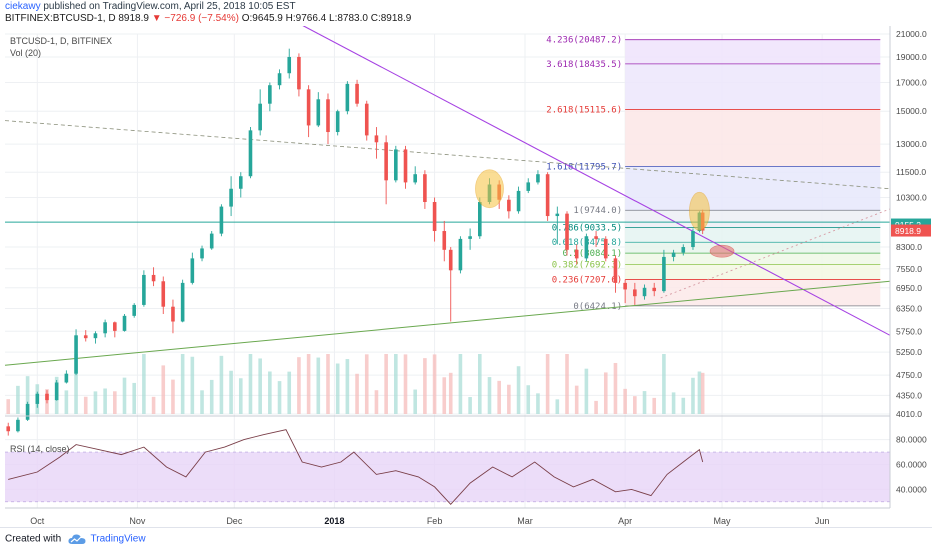  What do you see at coordinates (911, 82) in the screenshot?
I see `y-tick-label: 17000.0` at bounding box center [911, 82].